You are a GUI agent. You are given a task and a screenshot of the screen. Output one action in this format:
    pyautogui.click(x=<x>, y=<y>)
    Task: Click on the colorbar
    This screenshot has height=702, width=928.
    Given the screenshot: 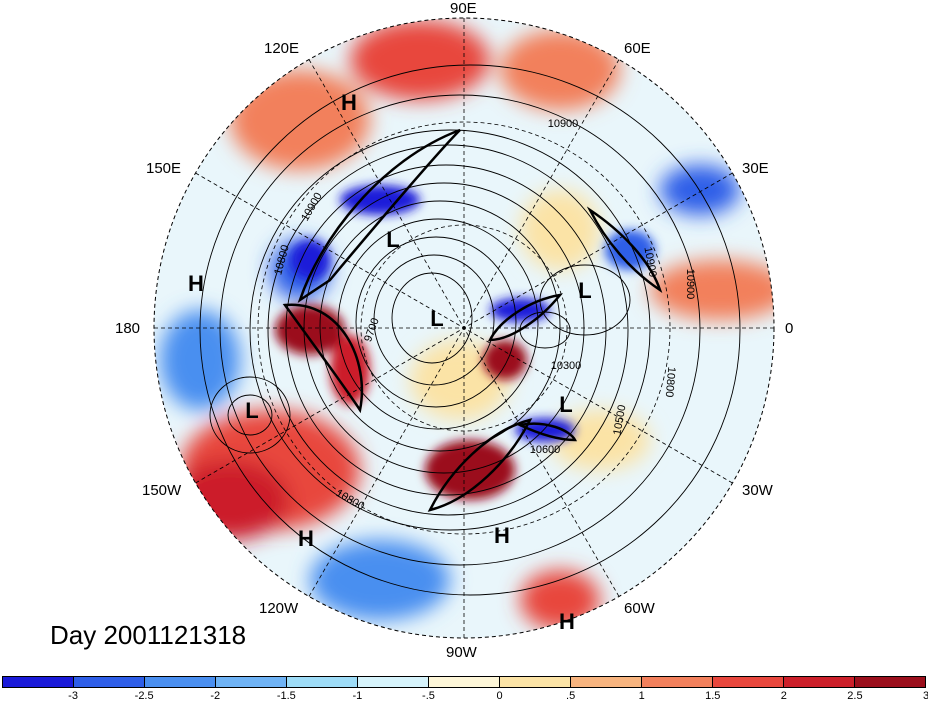 What is the action you would take?
    pyautogui.click(x=464, y=682)
    